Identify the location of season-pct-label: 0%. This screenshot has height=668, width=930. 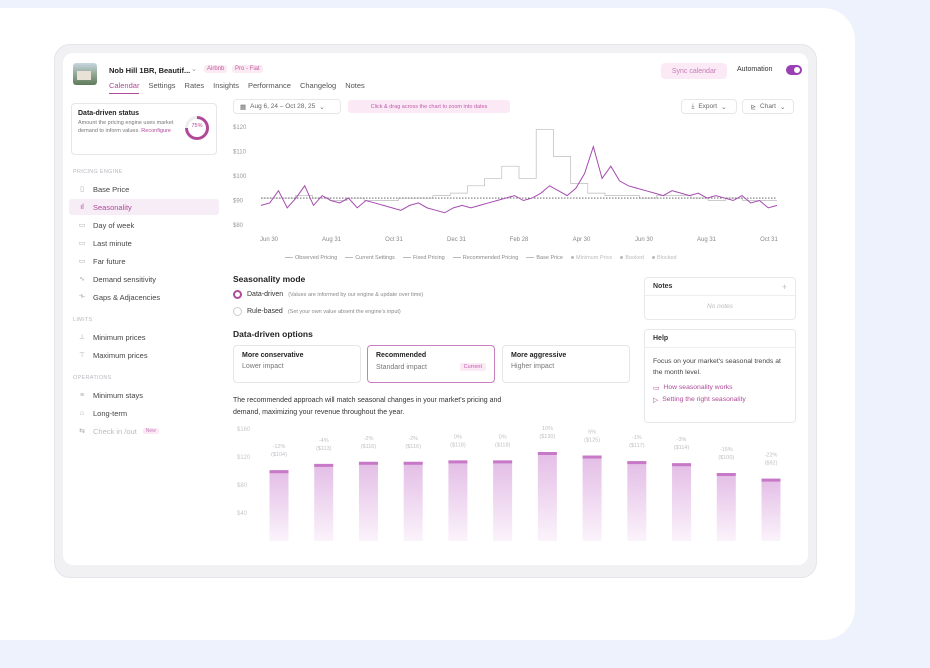
(458, 437).